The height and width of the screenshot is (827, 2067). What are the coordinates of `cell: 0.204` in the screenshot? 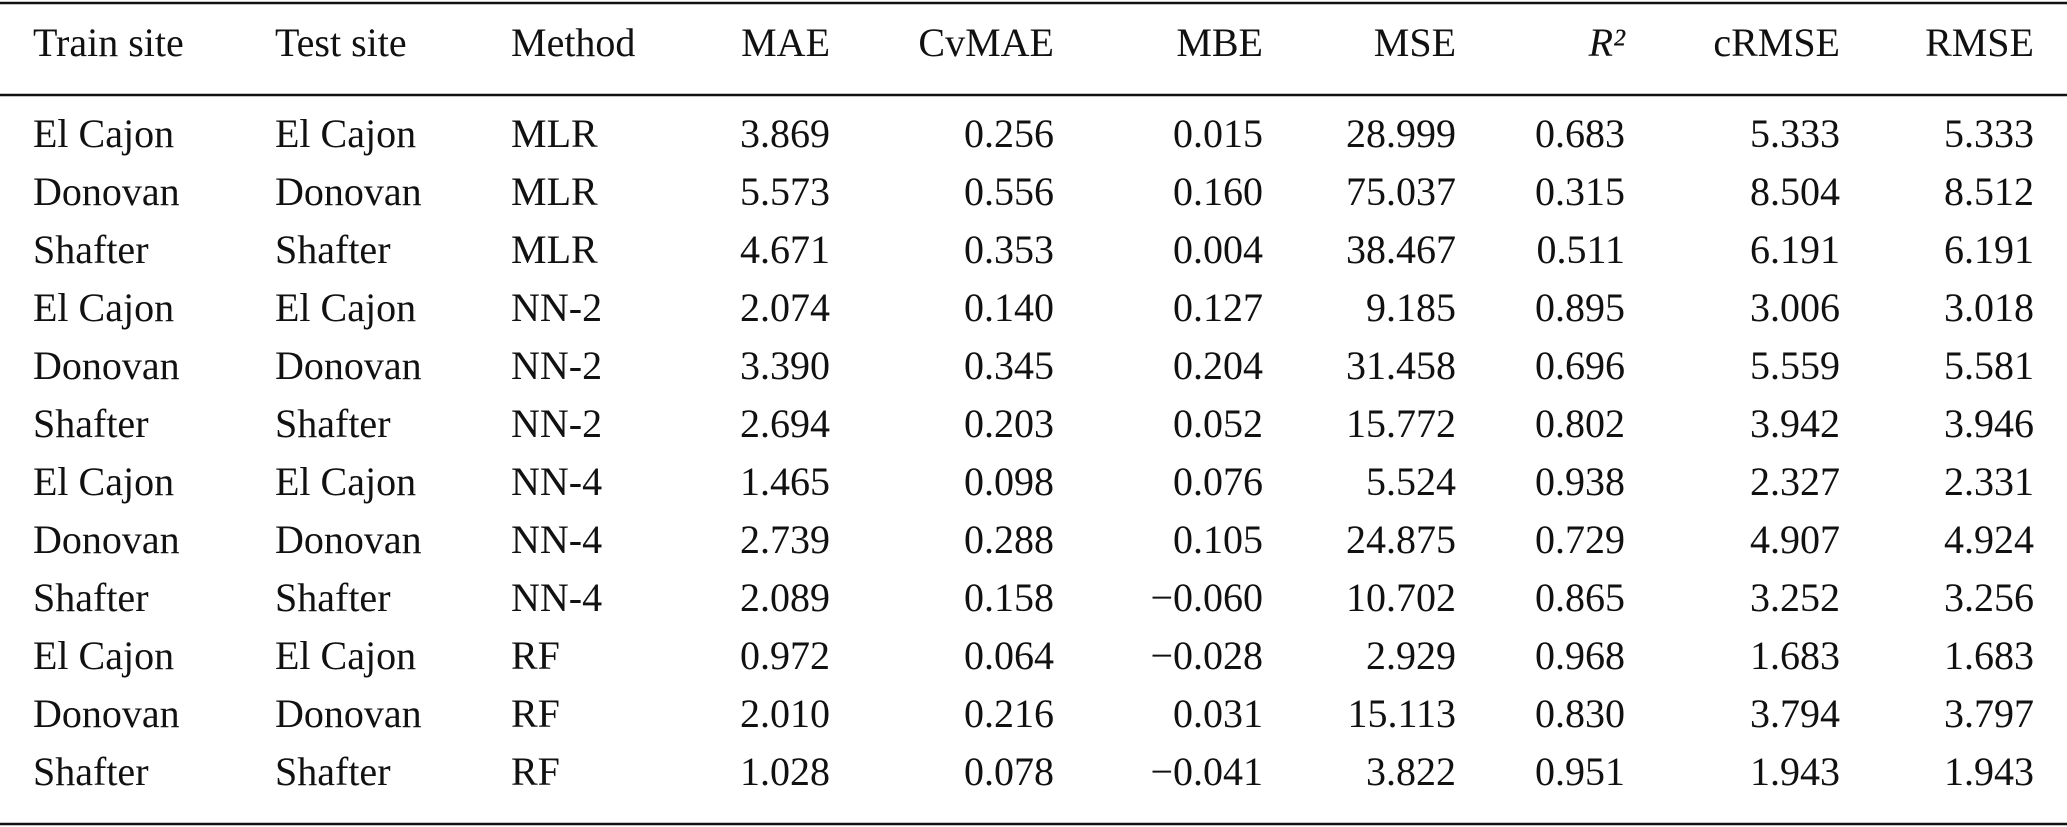 It's located at (1218, 365).